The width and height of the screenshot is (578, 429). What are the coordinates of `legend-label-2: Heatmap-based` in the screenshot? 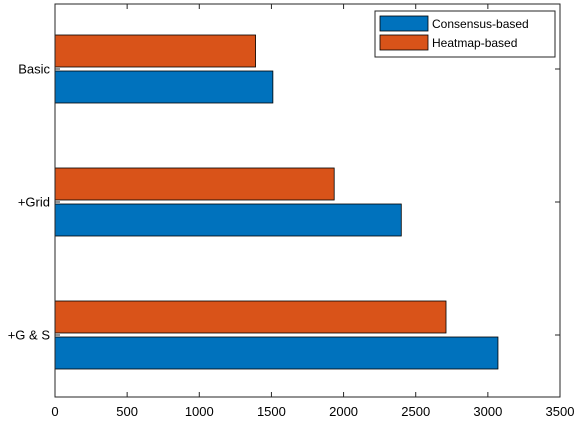 It's located at (474, 43).